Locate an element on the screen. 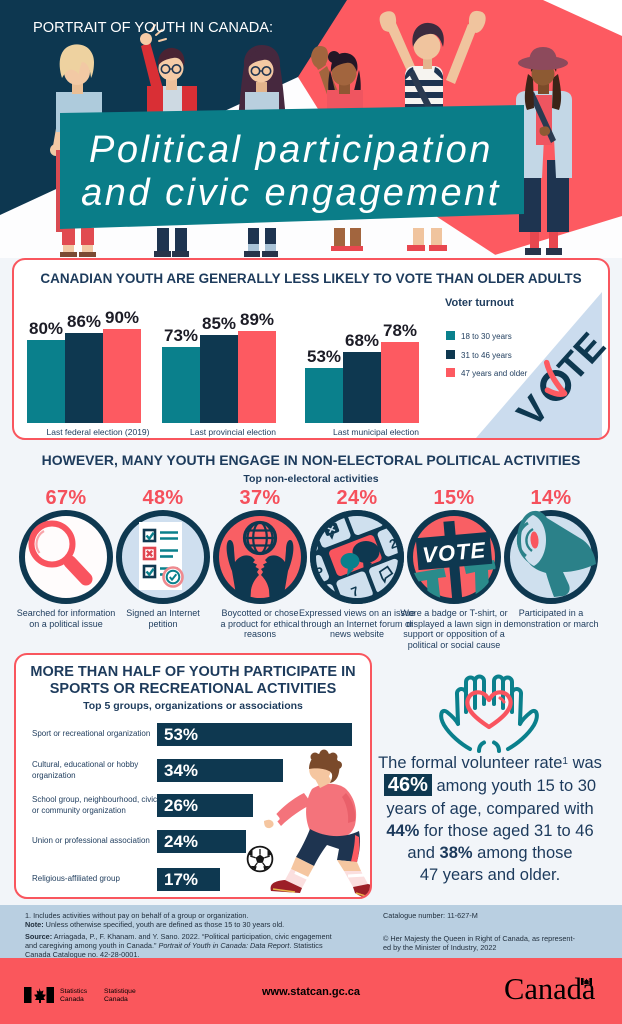 This screenshot has height=1024, width=622. svg-text: VOTE is located at coordinates (454, 552).